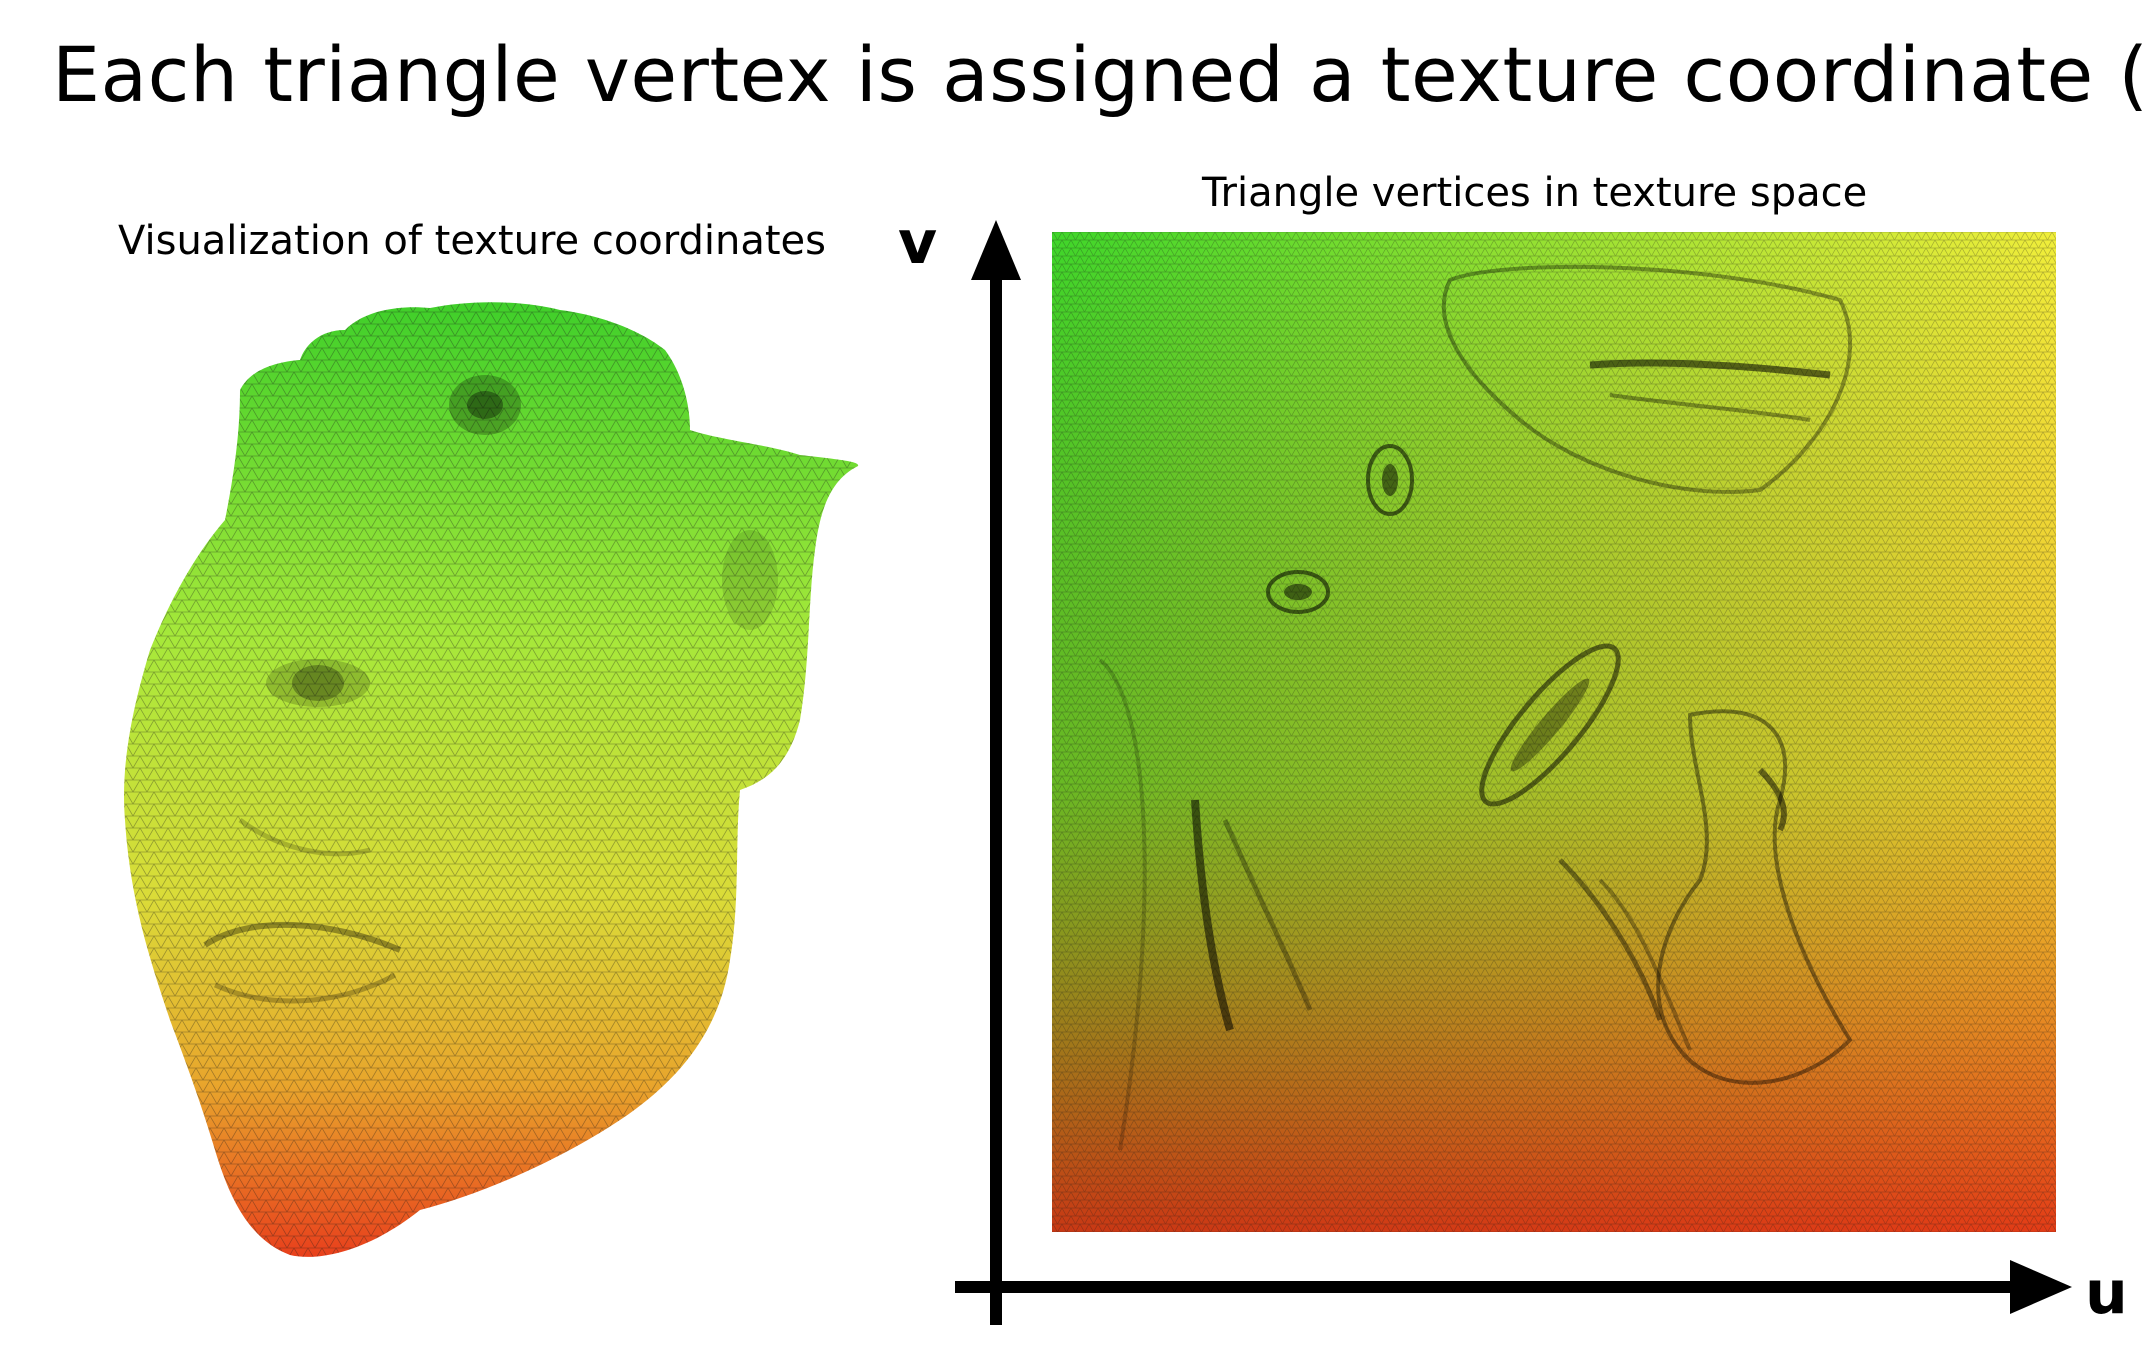  What do you see at coordinates (996, 772) in the screenshot?
I see `v-axis` at bounding box center [996, 772].